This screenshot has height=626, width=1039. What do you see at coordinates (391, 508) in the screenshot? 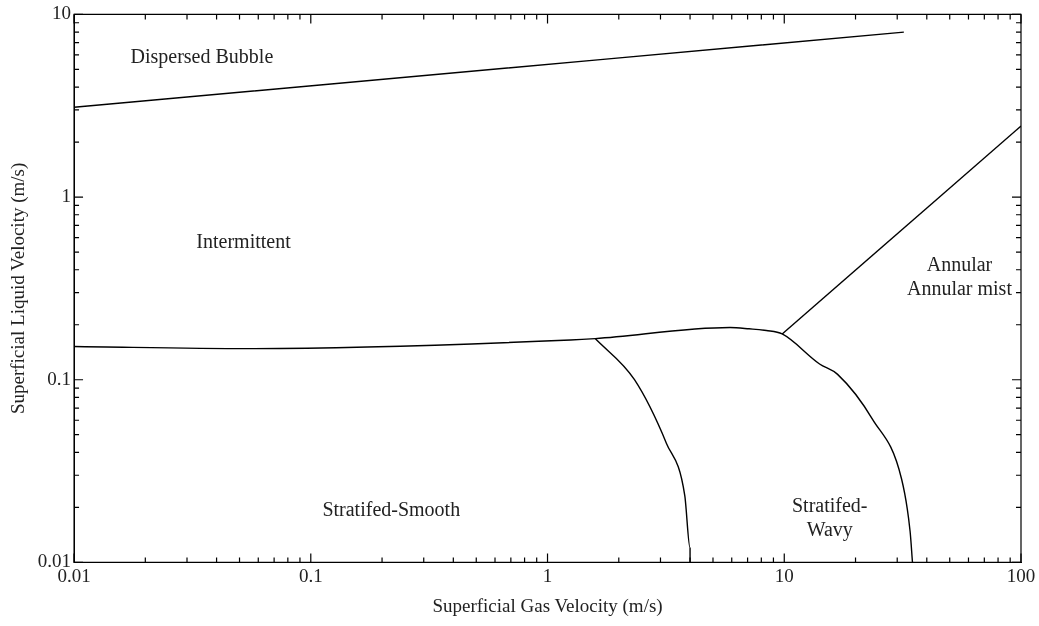
I see `annotation: Stratifed-Smooth` at bounding box center [391, 508].